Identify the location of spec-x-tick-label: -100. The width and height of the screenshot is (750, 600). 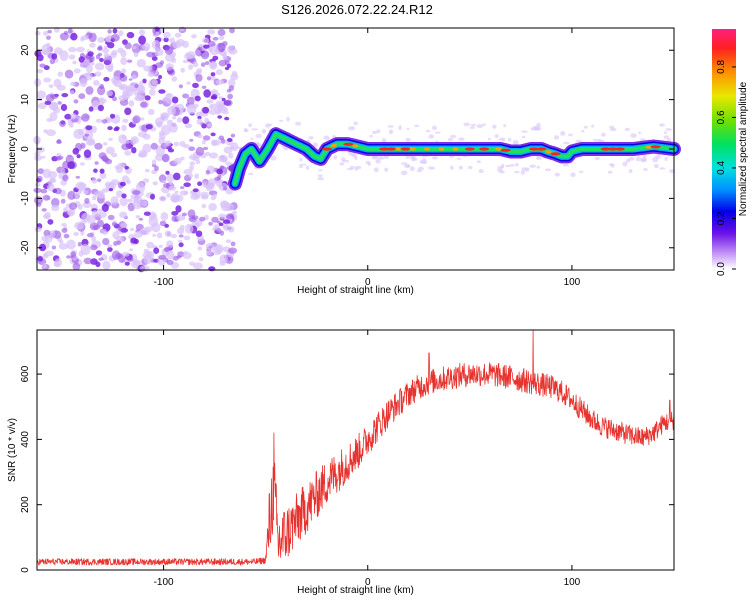
(164, 282).